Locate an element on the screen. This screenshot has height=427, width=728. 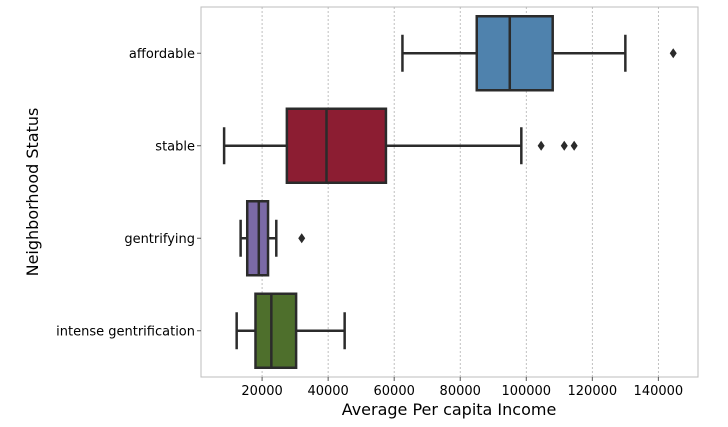
x-tick-label: 40000 is located at coordinates (327, 391).